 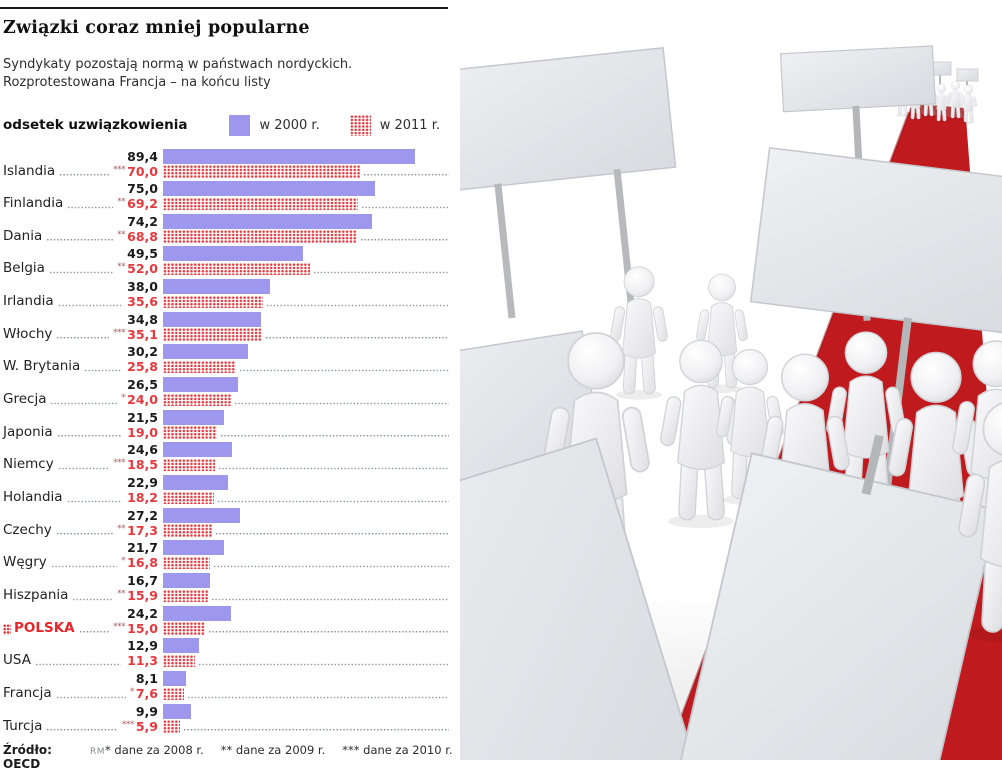 What do you see at coordinates (142, 385) in the screenshot?
I see `value-2000: 26,5` at bounding box center [142, 385].